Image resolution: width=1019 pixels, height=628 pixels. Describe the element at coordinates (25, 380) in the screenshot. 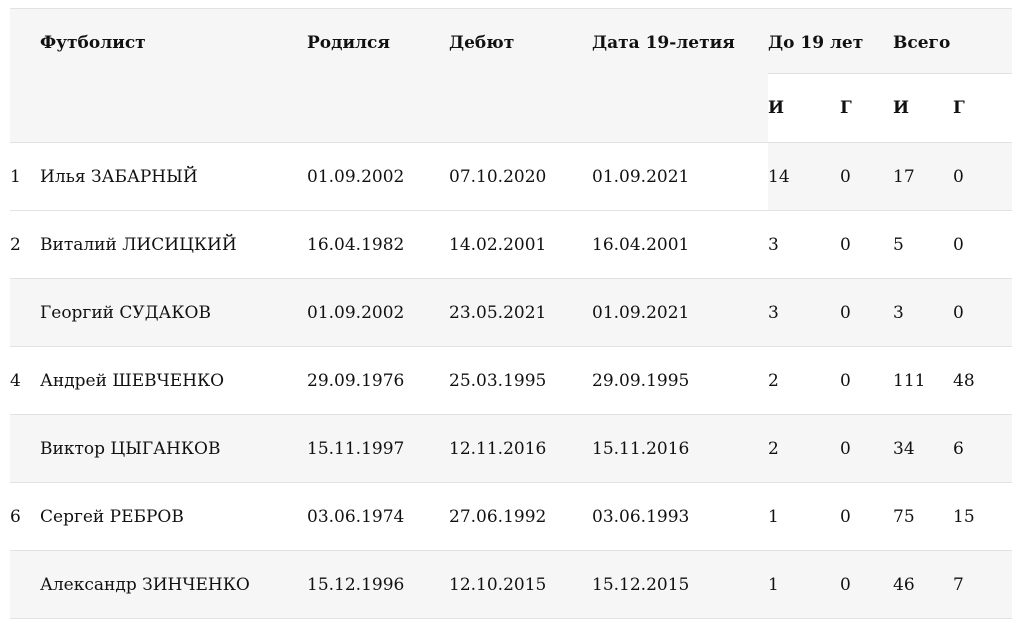

I see `row-number-cell: 4` at that location.